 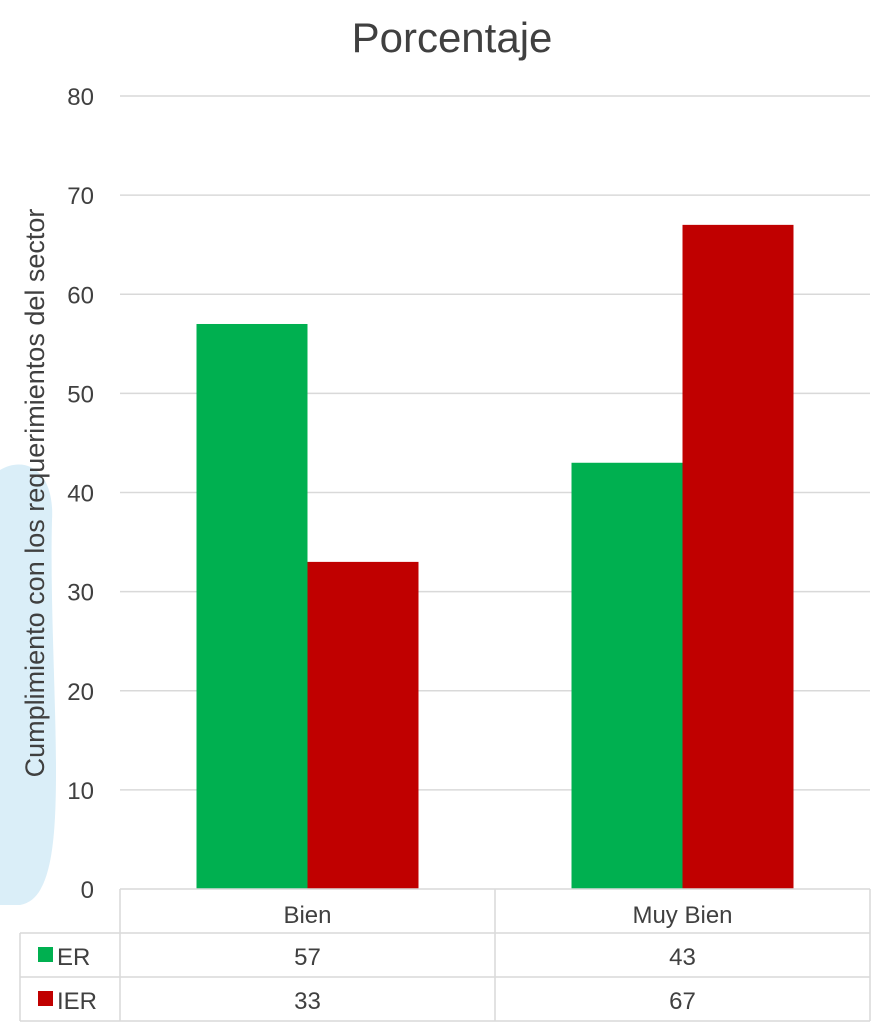 I want to click on y-tick-label: 50, so click(x=80, y=394).